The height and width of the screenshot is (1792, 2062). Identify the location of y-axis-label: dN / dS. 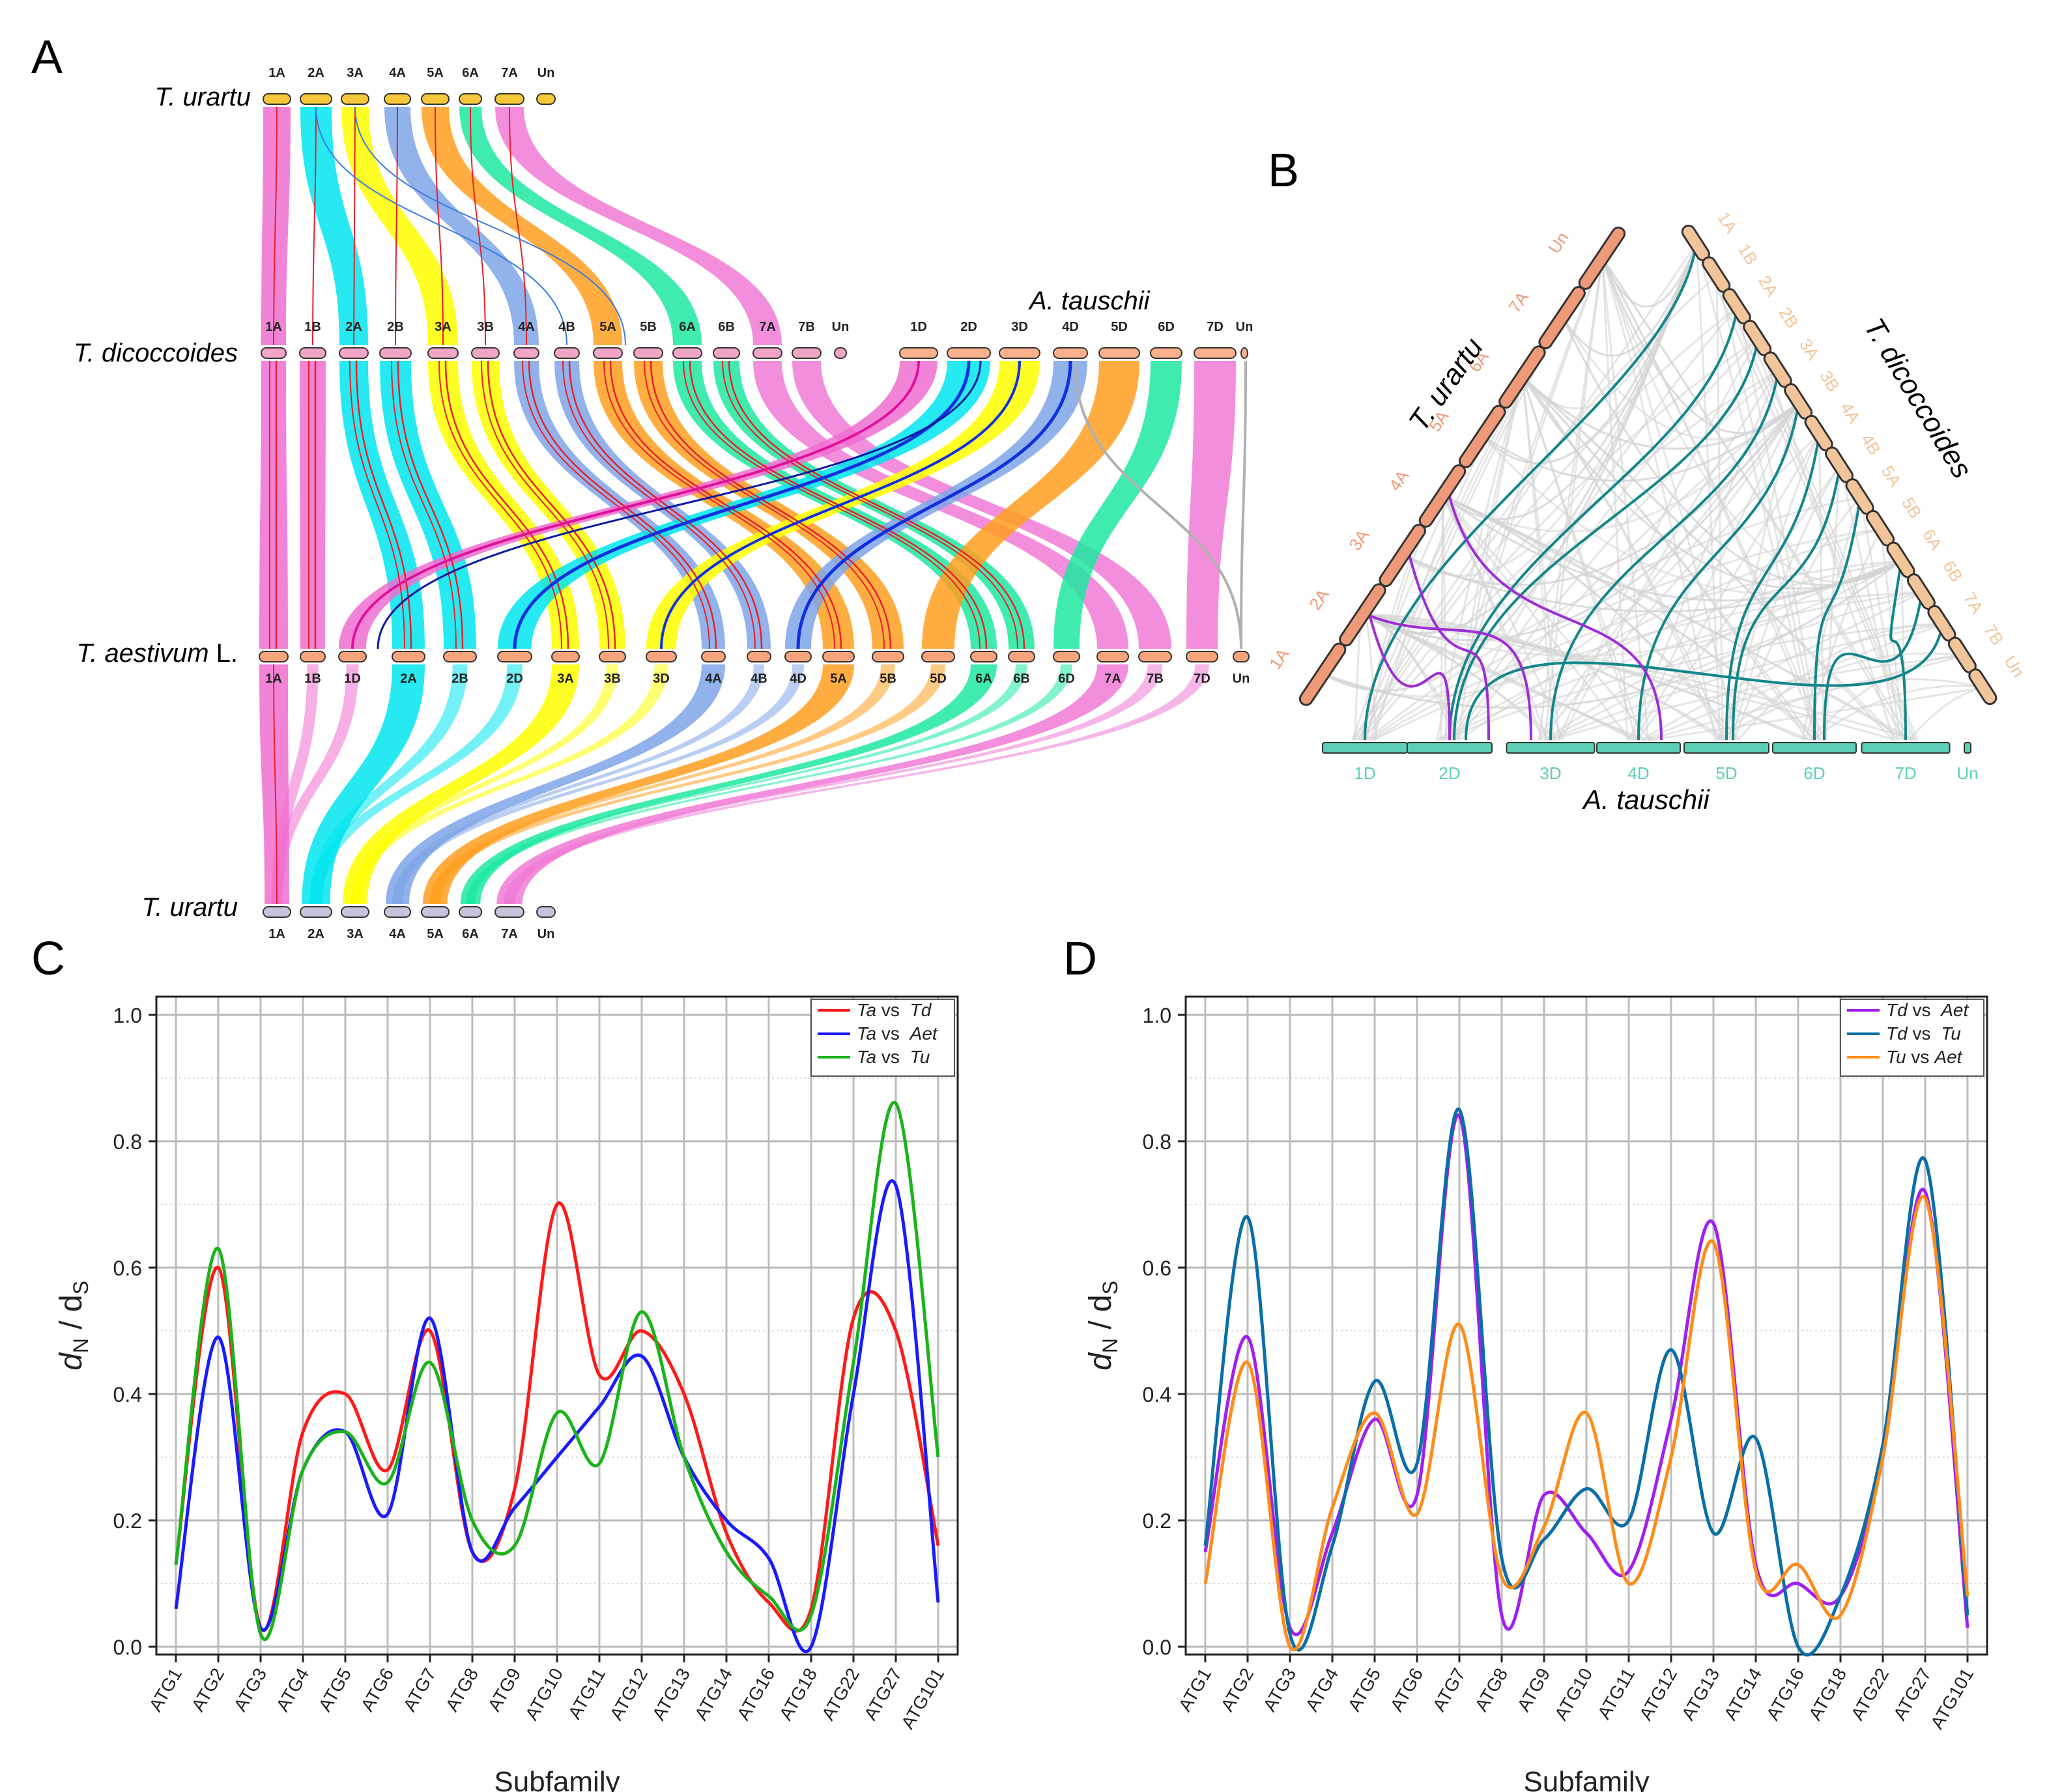
(74, 1326).